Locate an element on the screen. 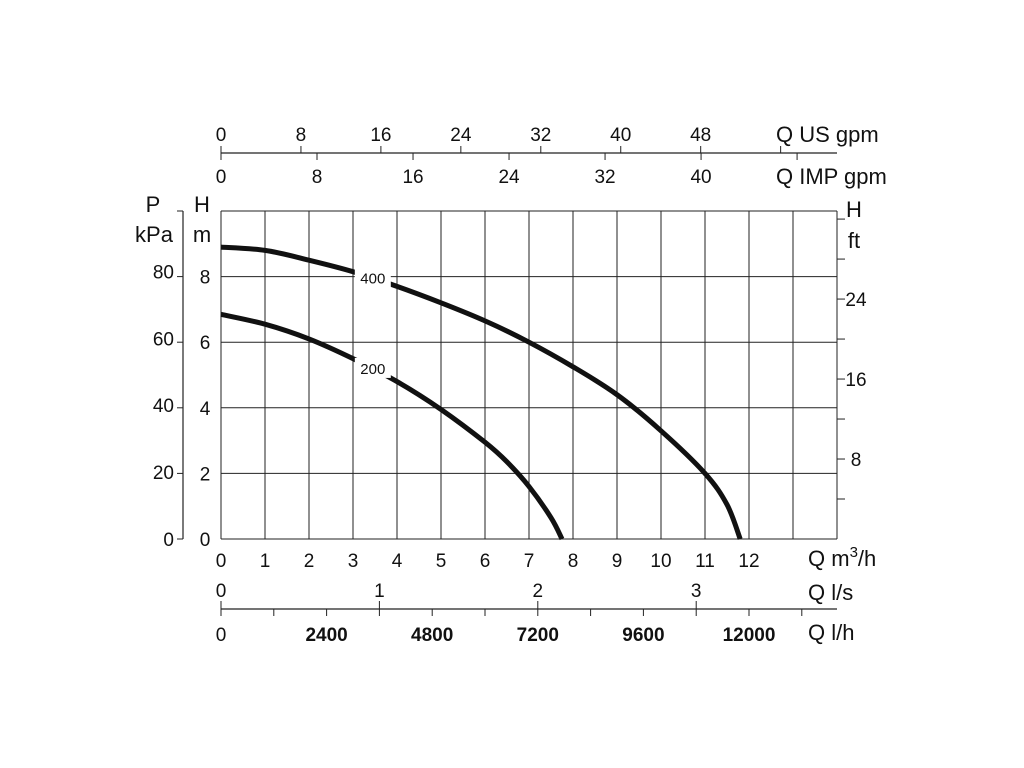 The width and height of the screenshot is (1024, 768). us-gpm-axis-title: Q US gpm is located at coordinates (827, 134).